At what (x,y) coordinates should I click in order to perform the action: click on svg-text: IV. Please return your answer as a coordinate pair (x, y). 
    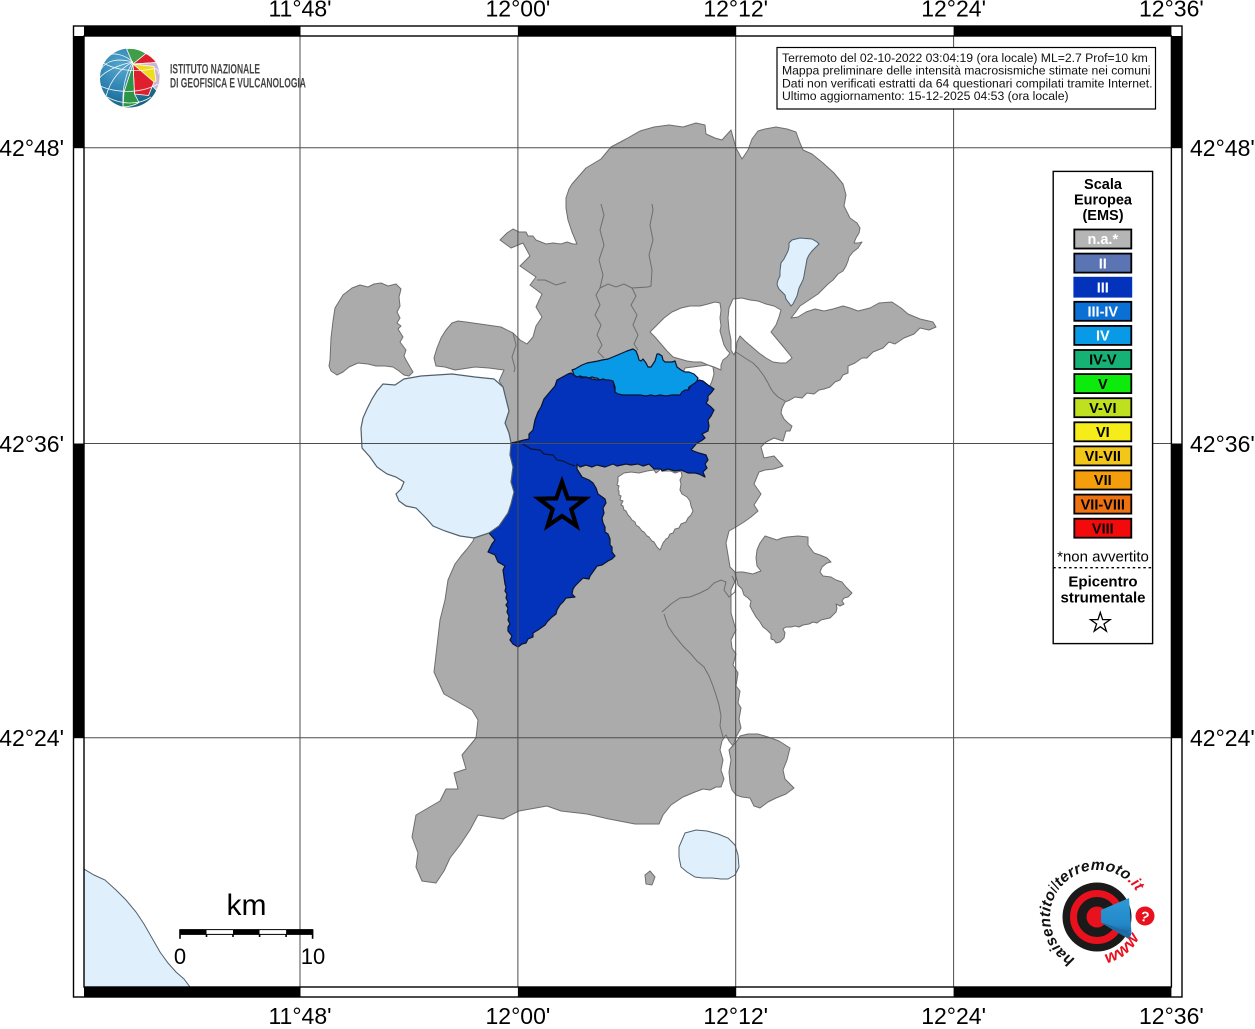
    Looking at the image, I should click on (1103, 337).